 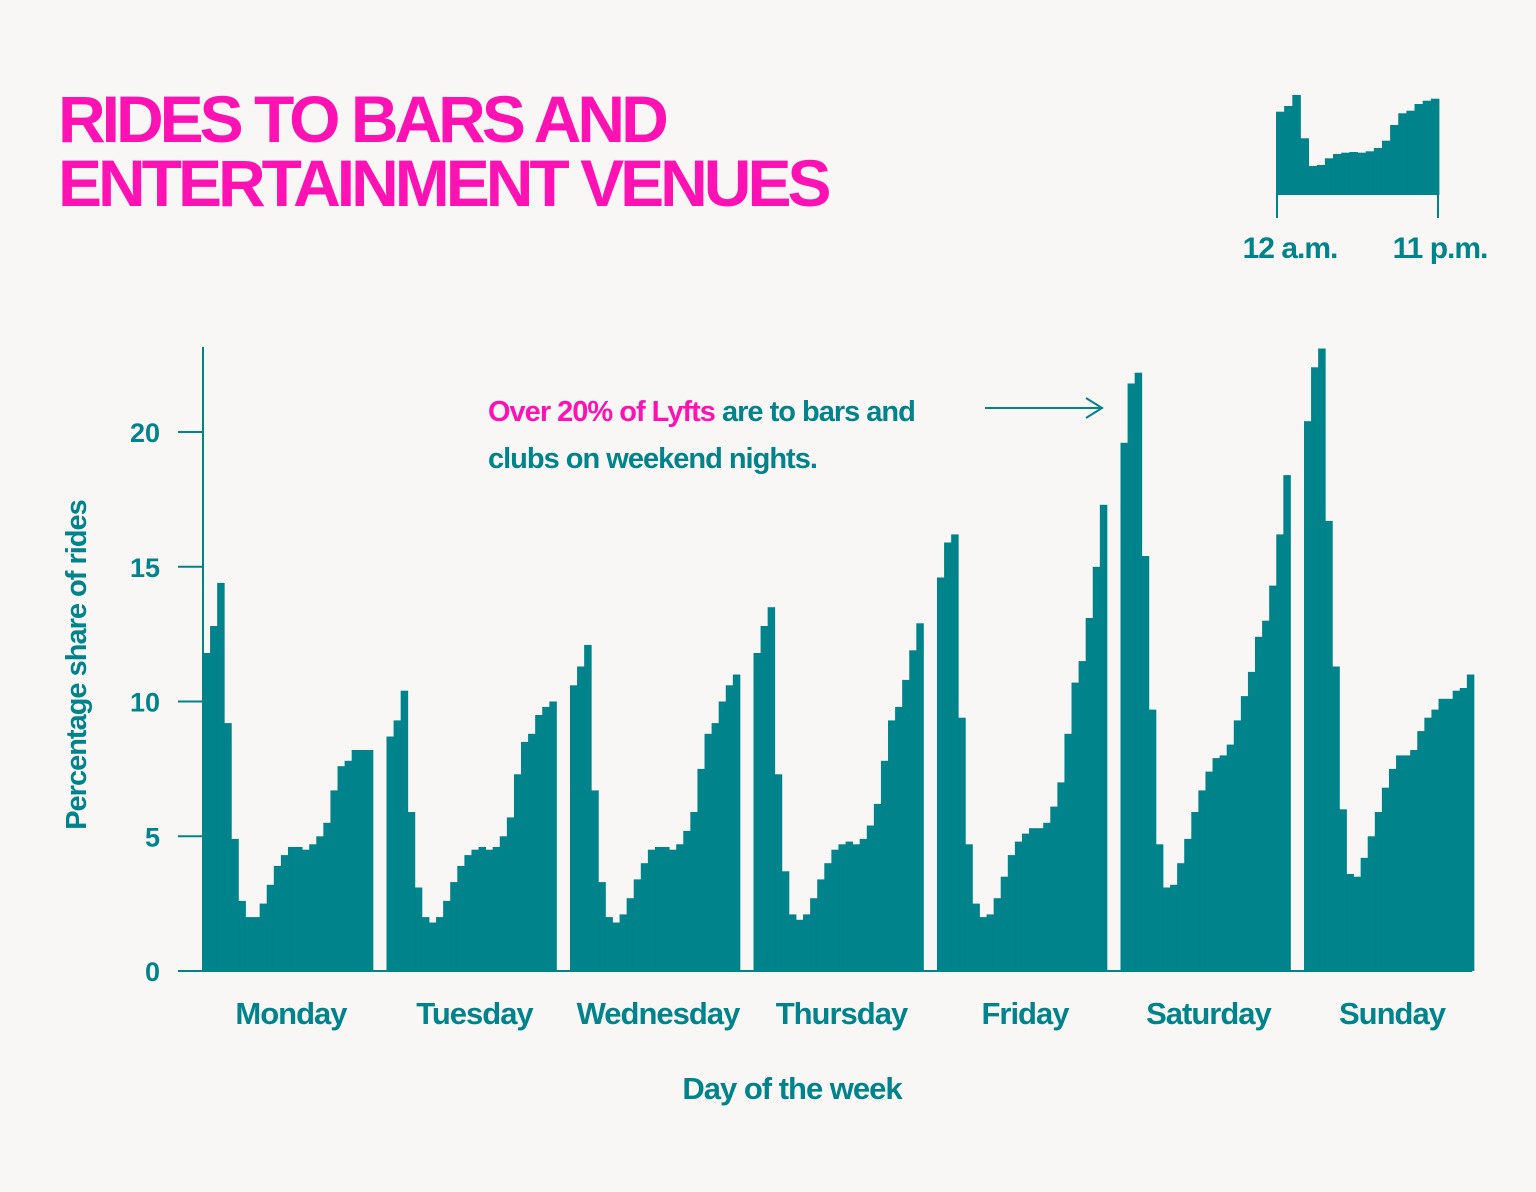 What do you see at coordinates (815, 412) in the screenshot?
I see `annotation-line-1-rest: are to bars and` at bounding box center [815, 412].